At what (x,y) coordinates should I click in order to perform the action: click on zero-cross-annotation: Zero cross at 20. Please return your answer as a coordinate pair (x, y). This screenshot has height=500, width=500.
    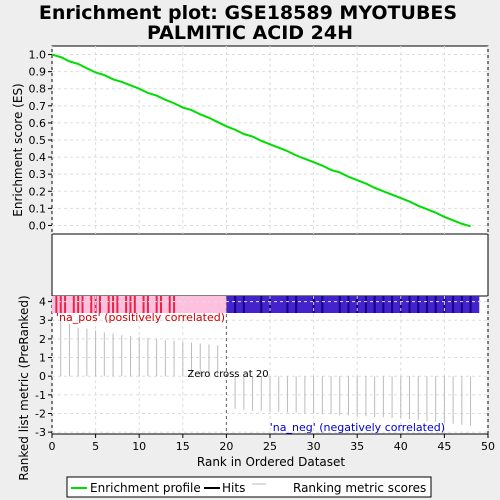
    Looking at the image, I should click on (227, 374).